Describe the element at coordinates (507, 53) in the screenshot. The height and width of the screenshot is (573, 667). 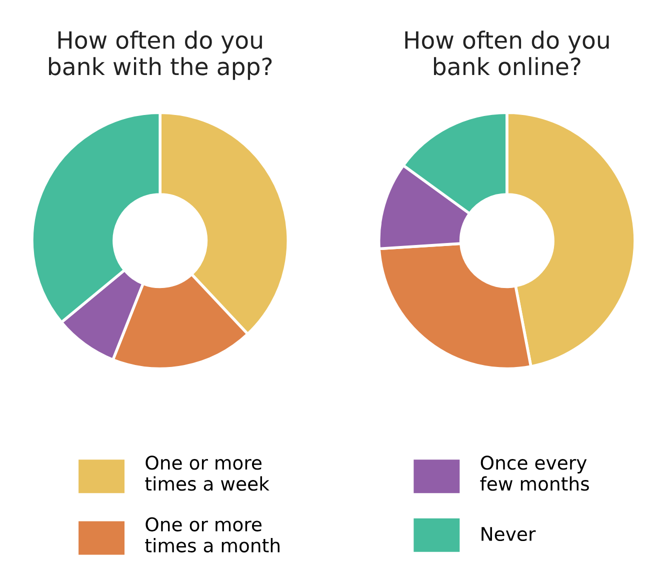
I see `chart-title: How often do you bank online?` at that location.